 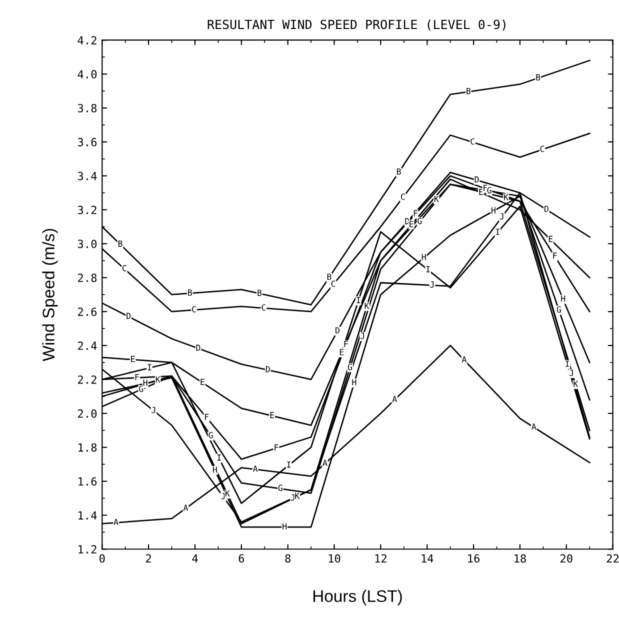 What do you see at coordinates (538, 77) in the screenshot?
I see `series-label: B` at bounding box center [538, 77].